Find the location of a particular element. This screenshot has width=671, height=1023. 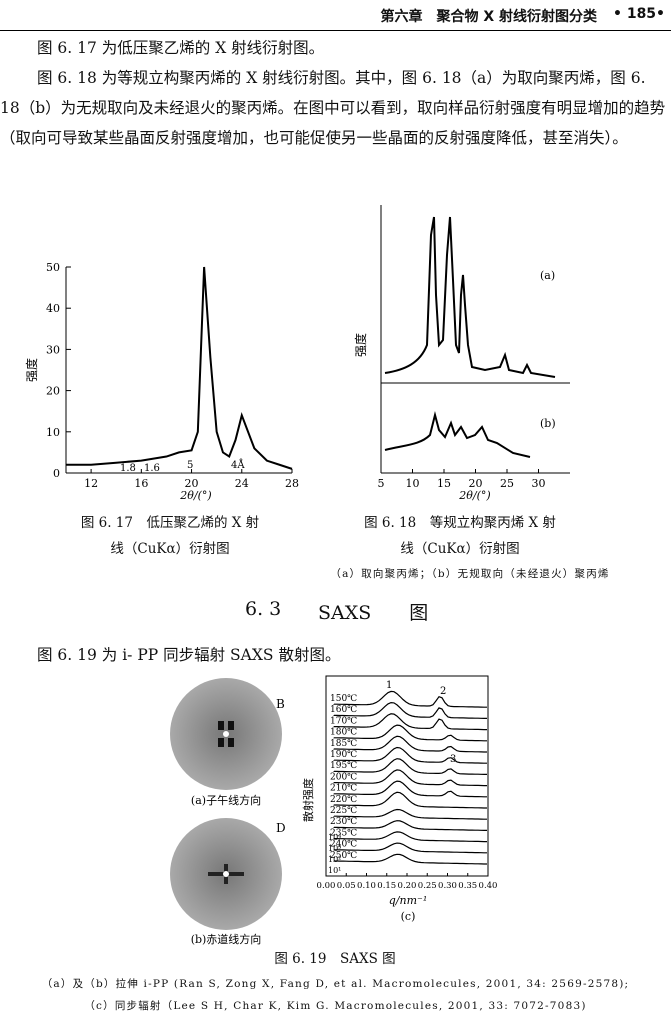

fig619-temp-label: 240℃ is located at coordinates (343, 845).